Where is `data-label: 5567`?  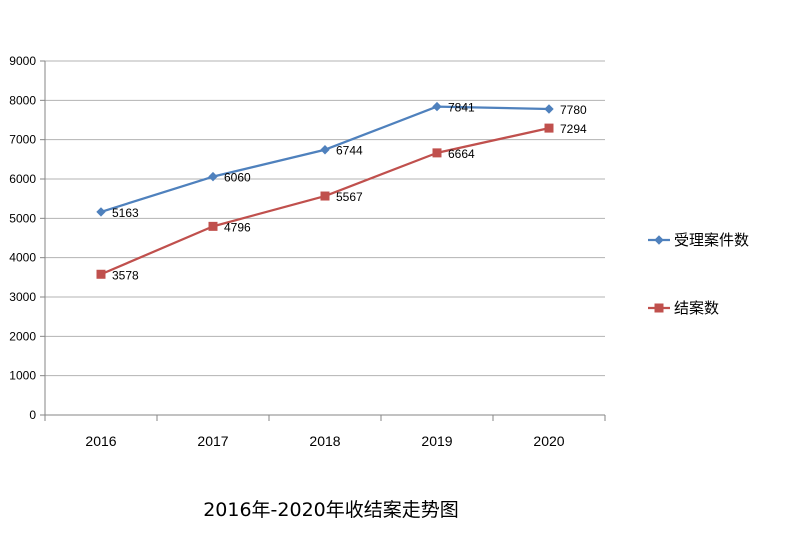
data-label: 5567 is located at coordinates (349, 197).